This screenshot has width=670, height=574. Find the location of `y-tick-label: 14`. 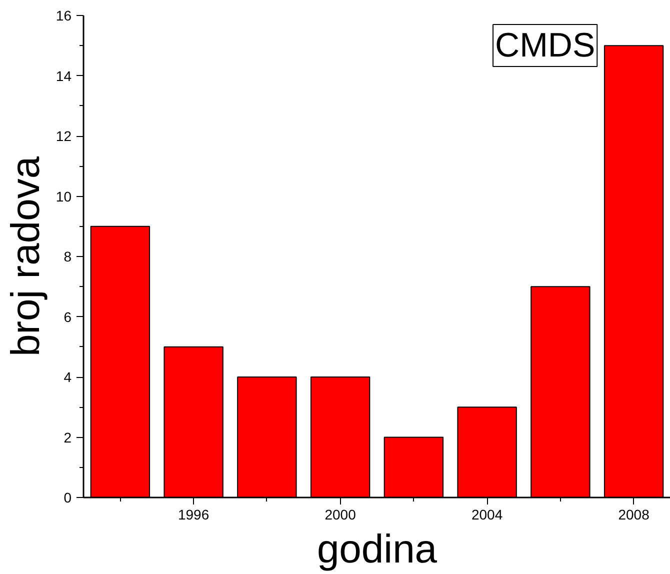

y-tick-label: 14 is located at coordinates (64, 76).